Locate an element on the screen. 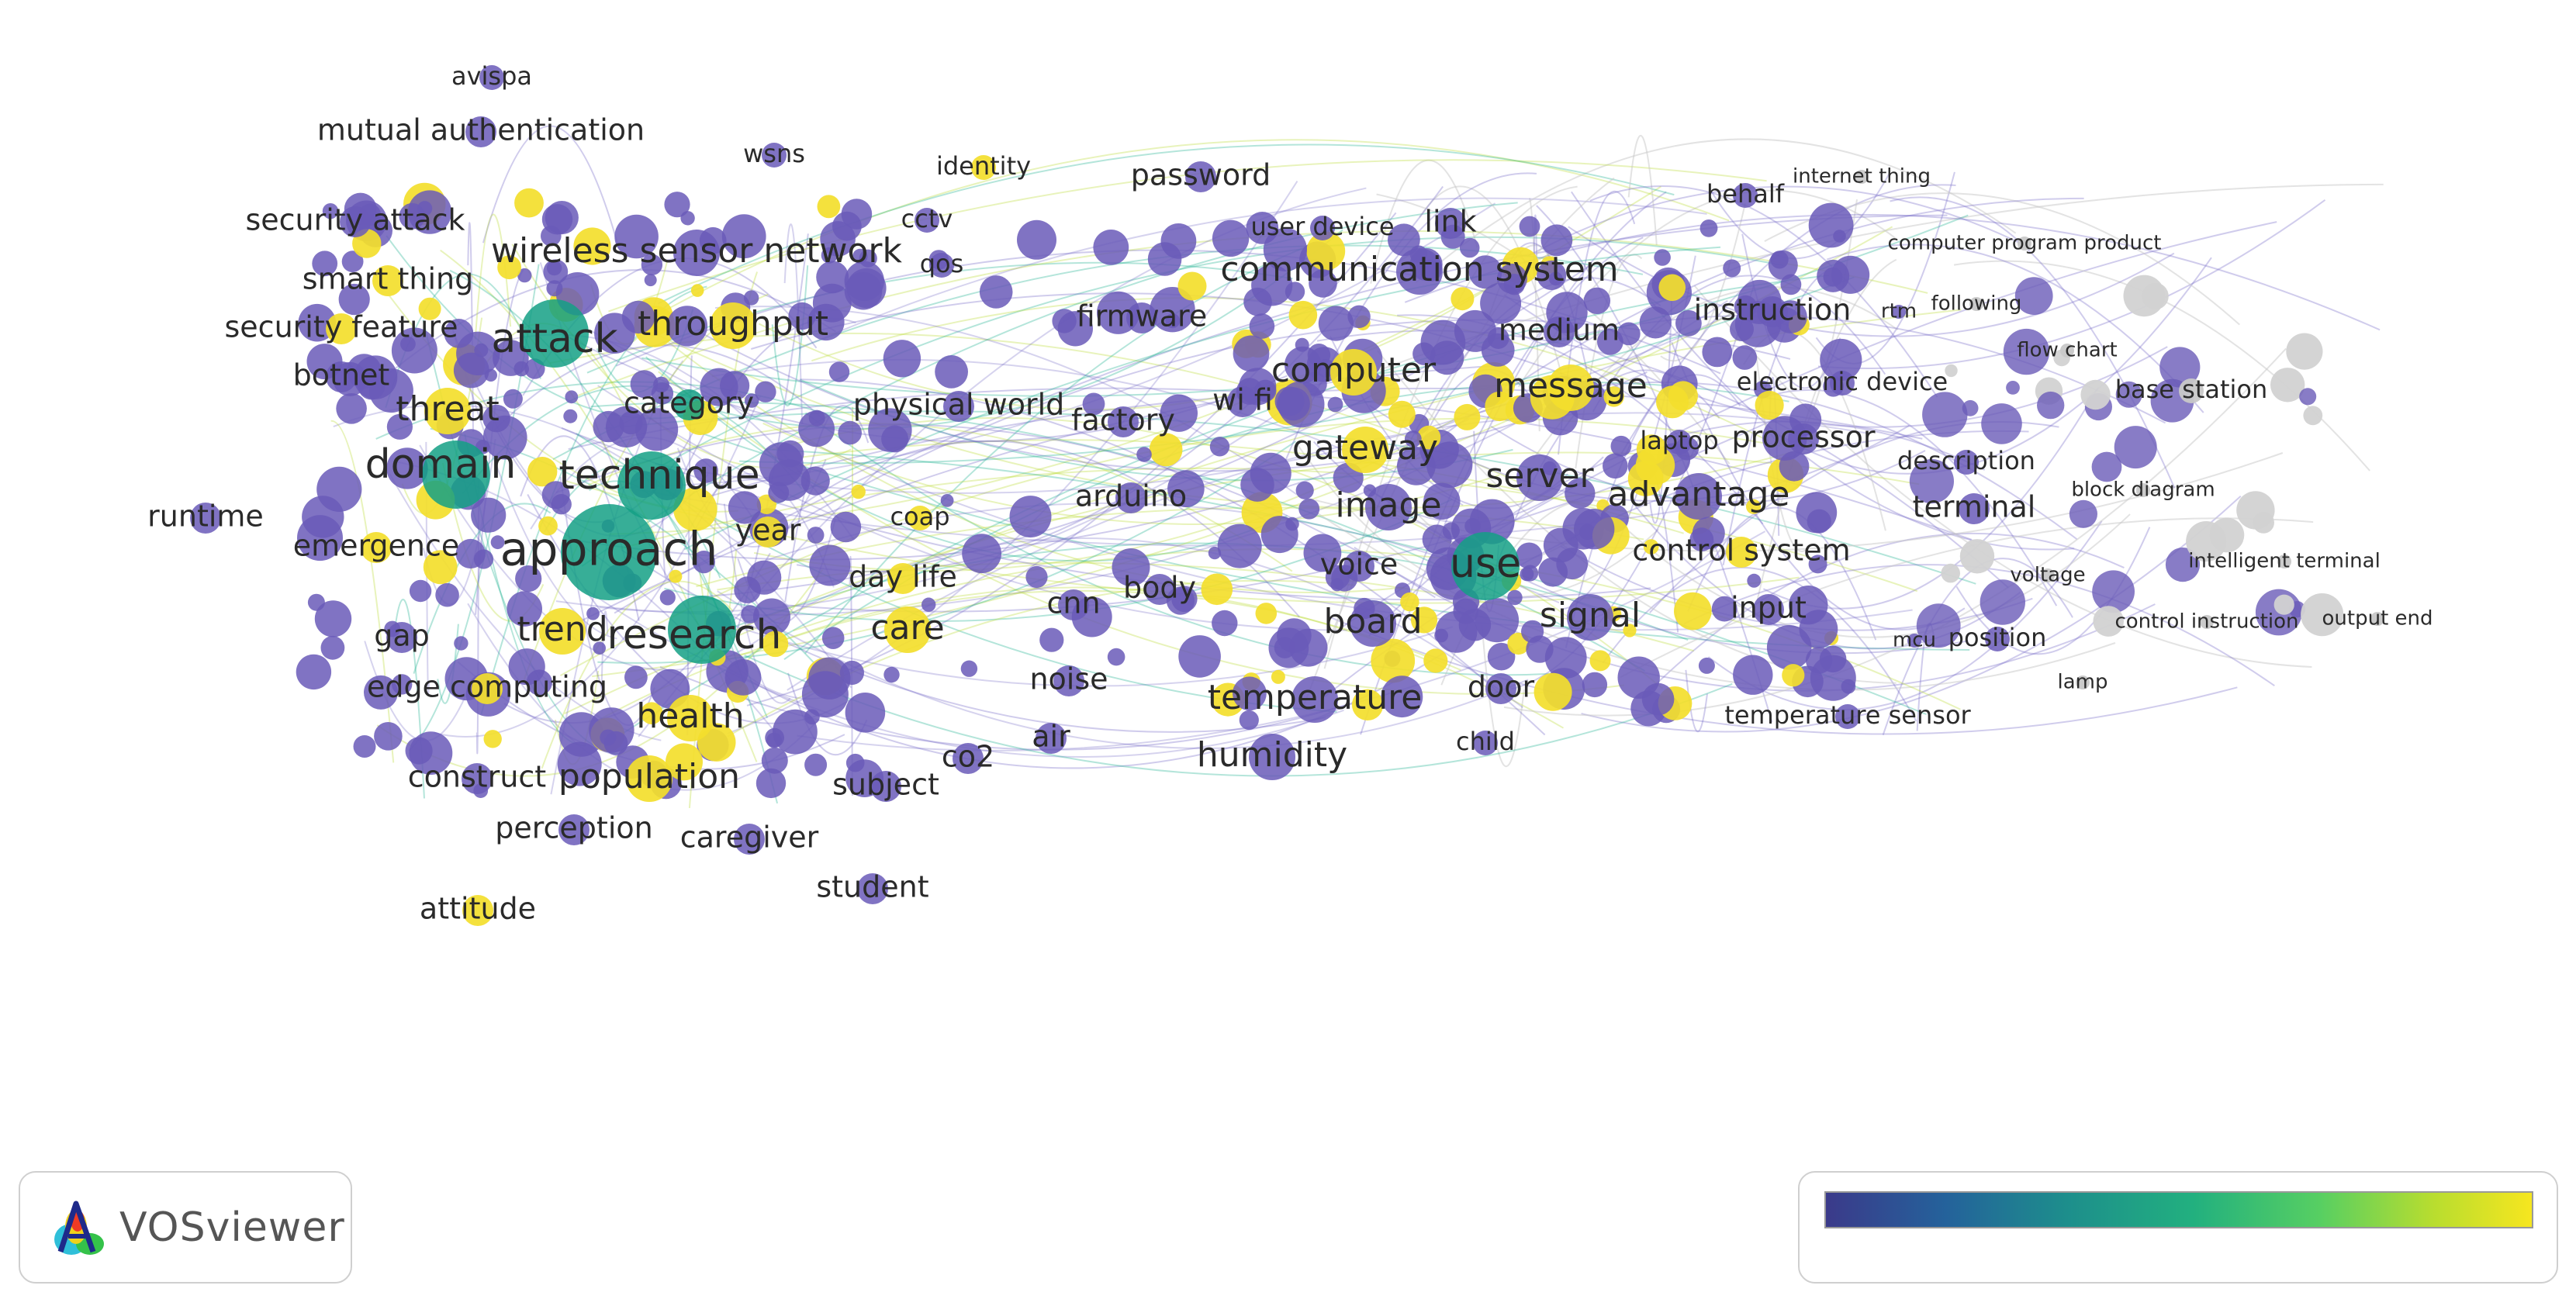 Image resolution: width=2576 pixels, height=1306 pixels. keyword-label-temperature: temperature is located at coordinates (1315, 697).